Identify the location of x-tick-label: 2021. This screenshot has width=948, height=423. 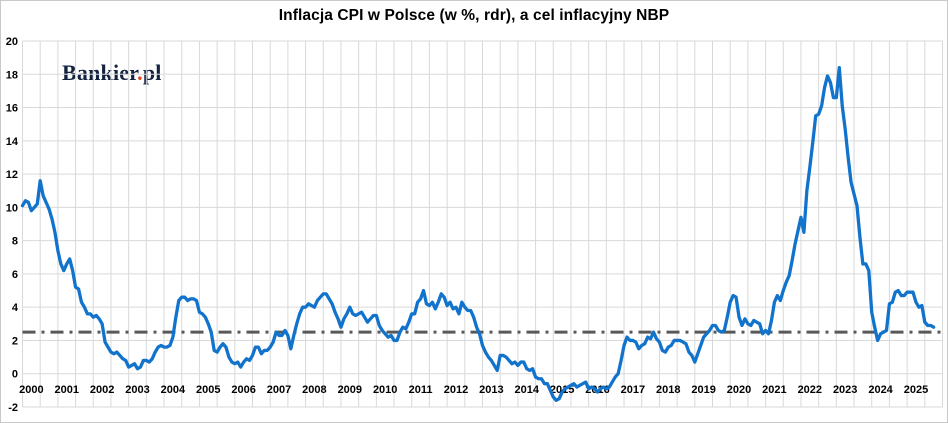
(774, 390).